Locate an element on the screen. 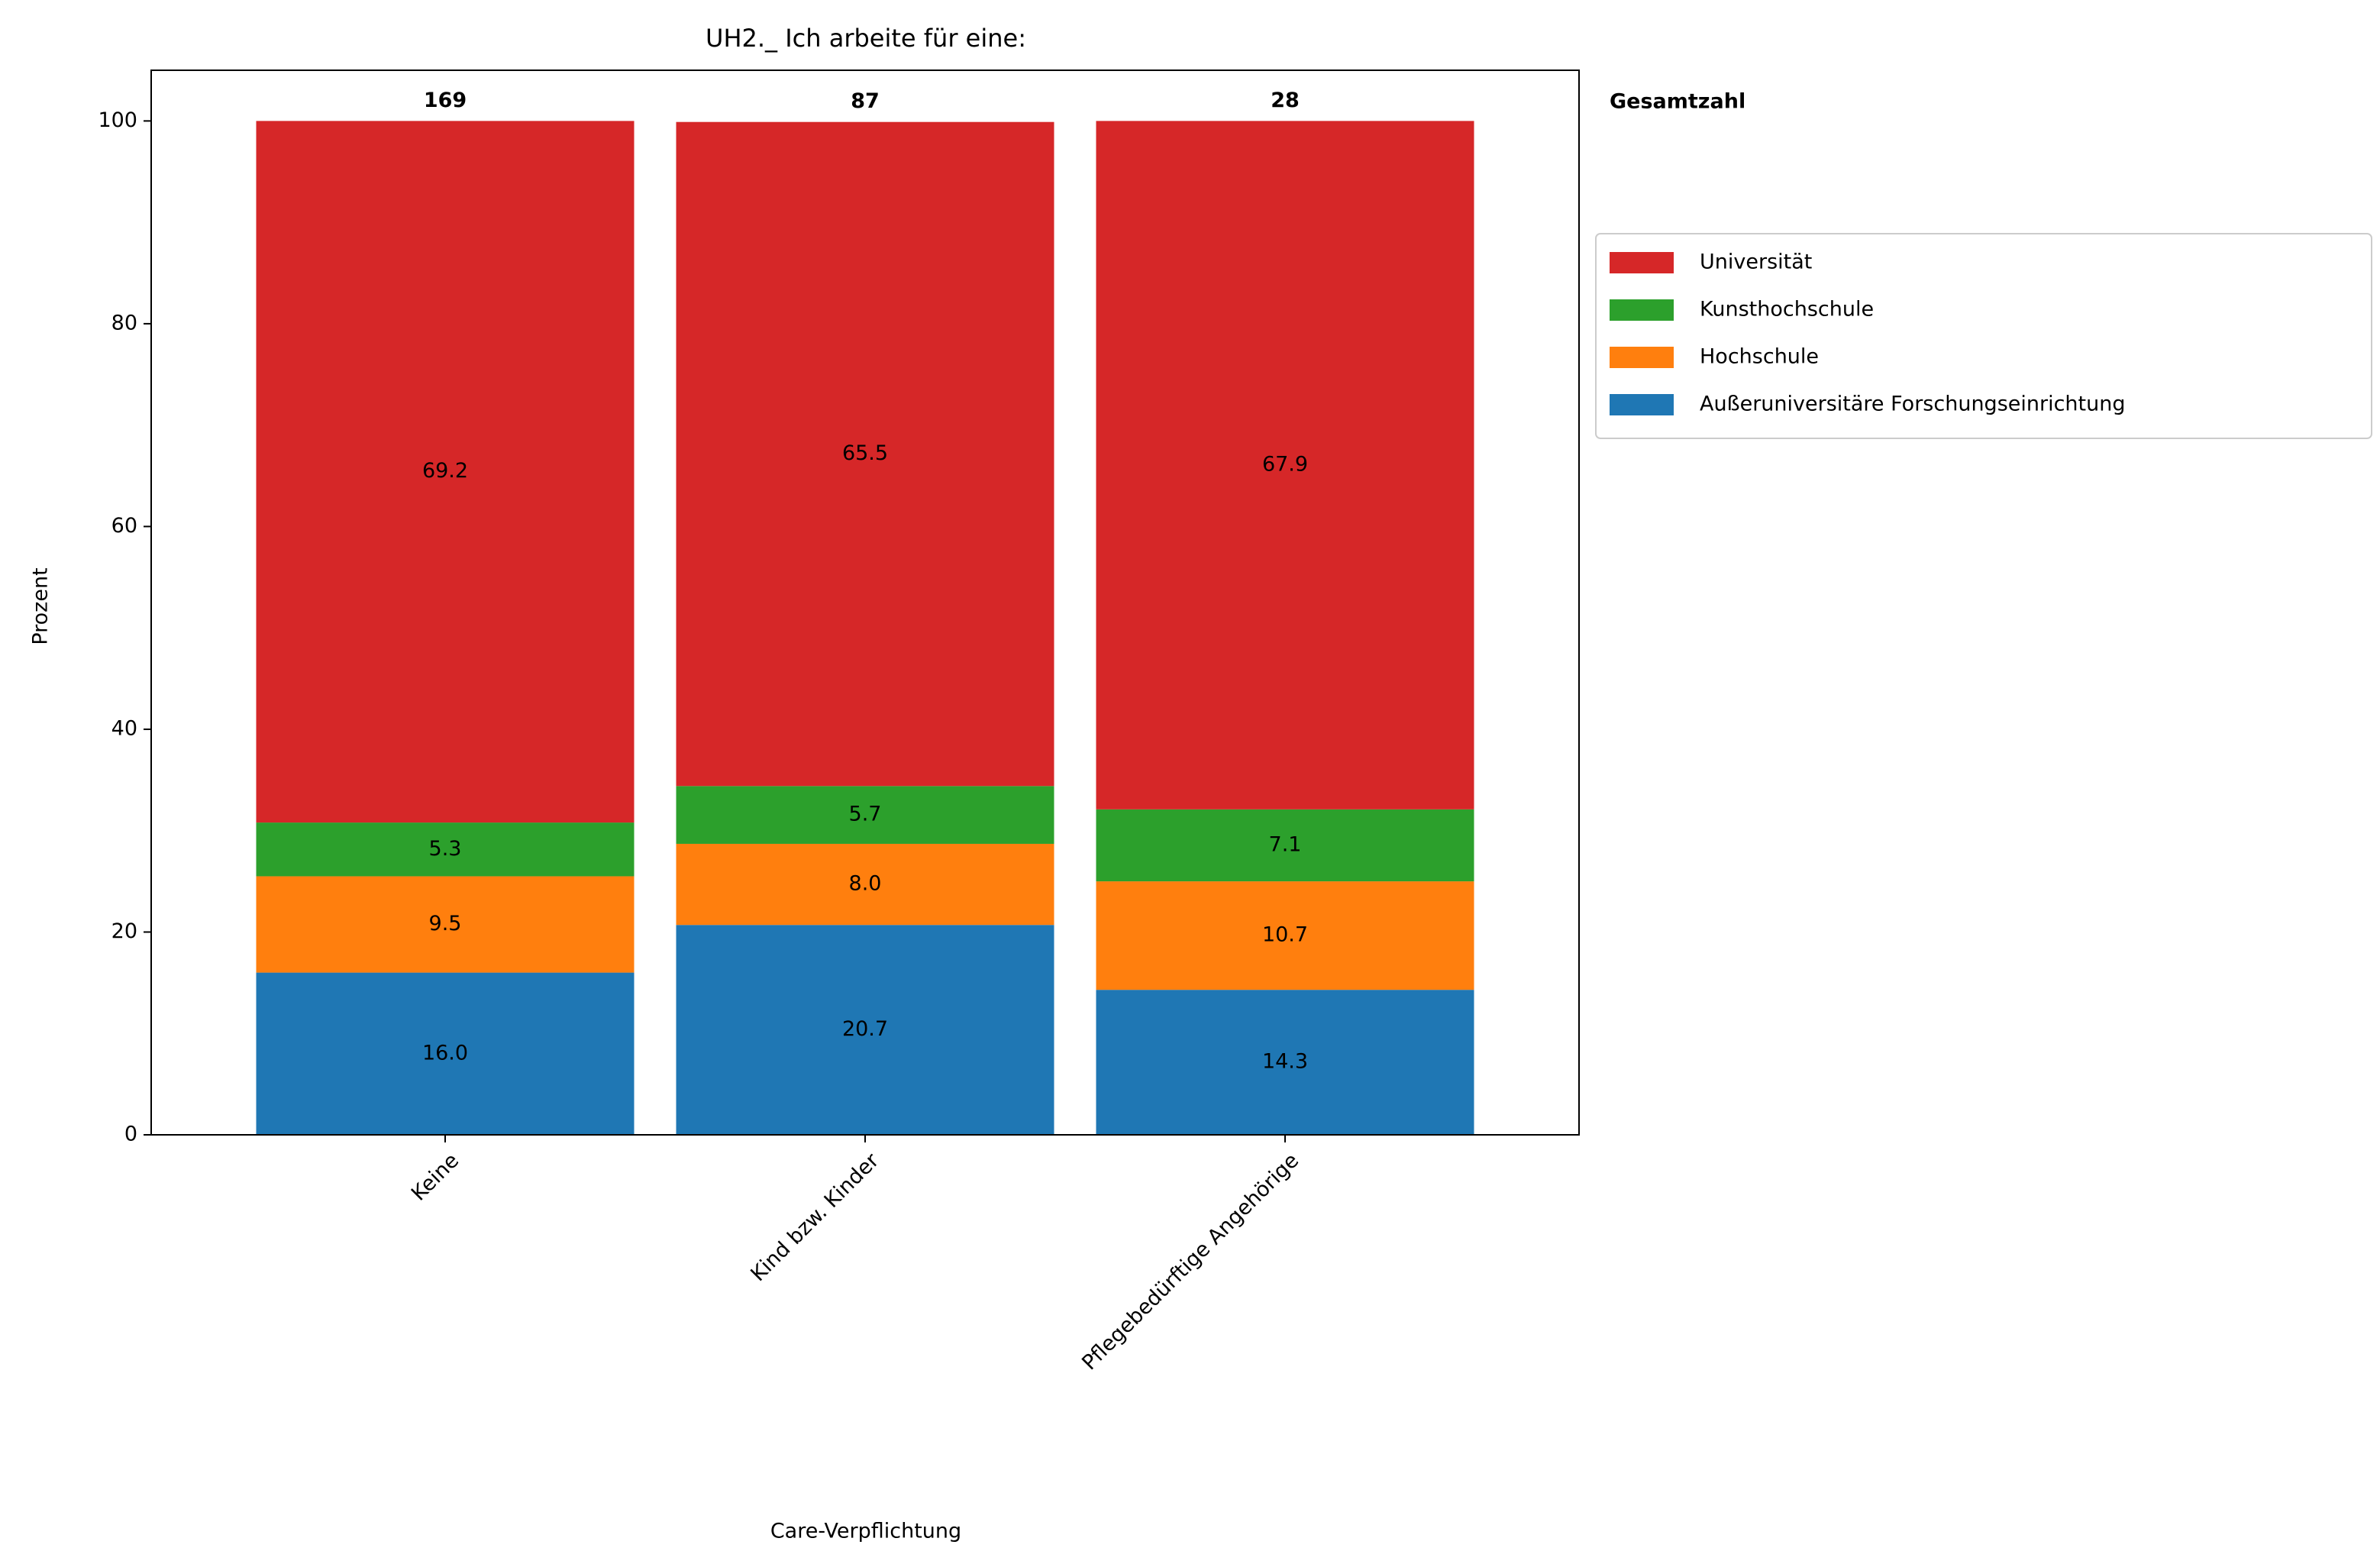  value-label: 5.3 is located at coordinates (445, 849).